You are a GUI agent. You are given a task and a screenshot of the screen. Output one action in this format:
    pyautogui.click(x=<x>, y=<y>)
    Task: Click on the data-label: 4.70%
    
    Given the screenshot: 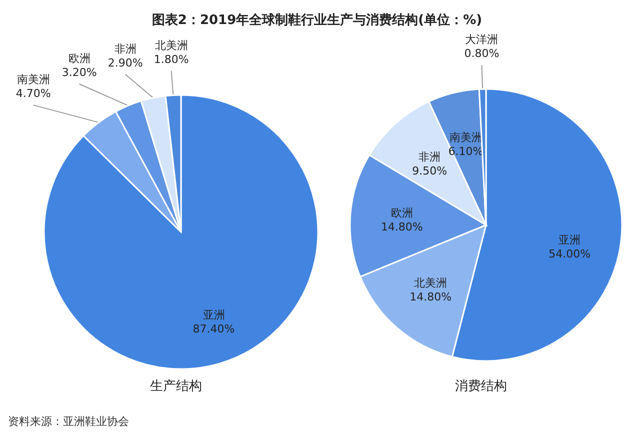 What is the action you would take?
    pyautogui.click(x=33, y=93)
    